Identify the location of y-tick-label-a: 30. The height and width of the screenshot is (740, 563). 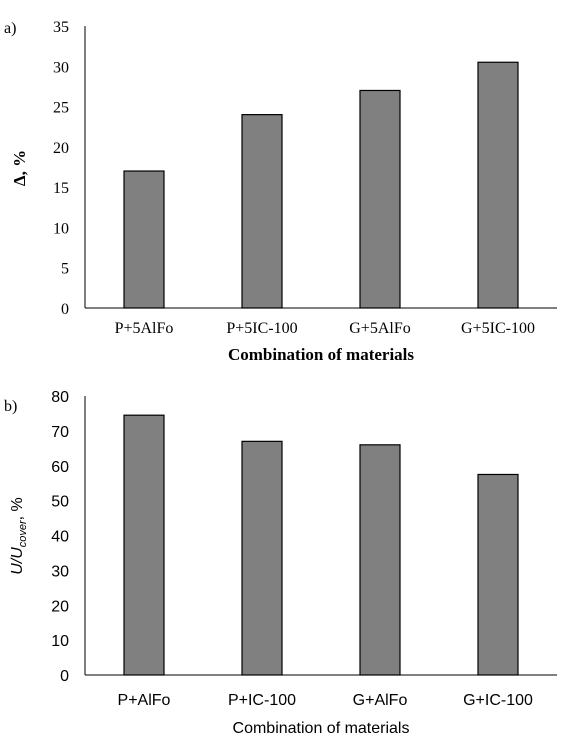
(61, 67).